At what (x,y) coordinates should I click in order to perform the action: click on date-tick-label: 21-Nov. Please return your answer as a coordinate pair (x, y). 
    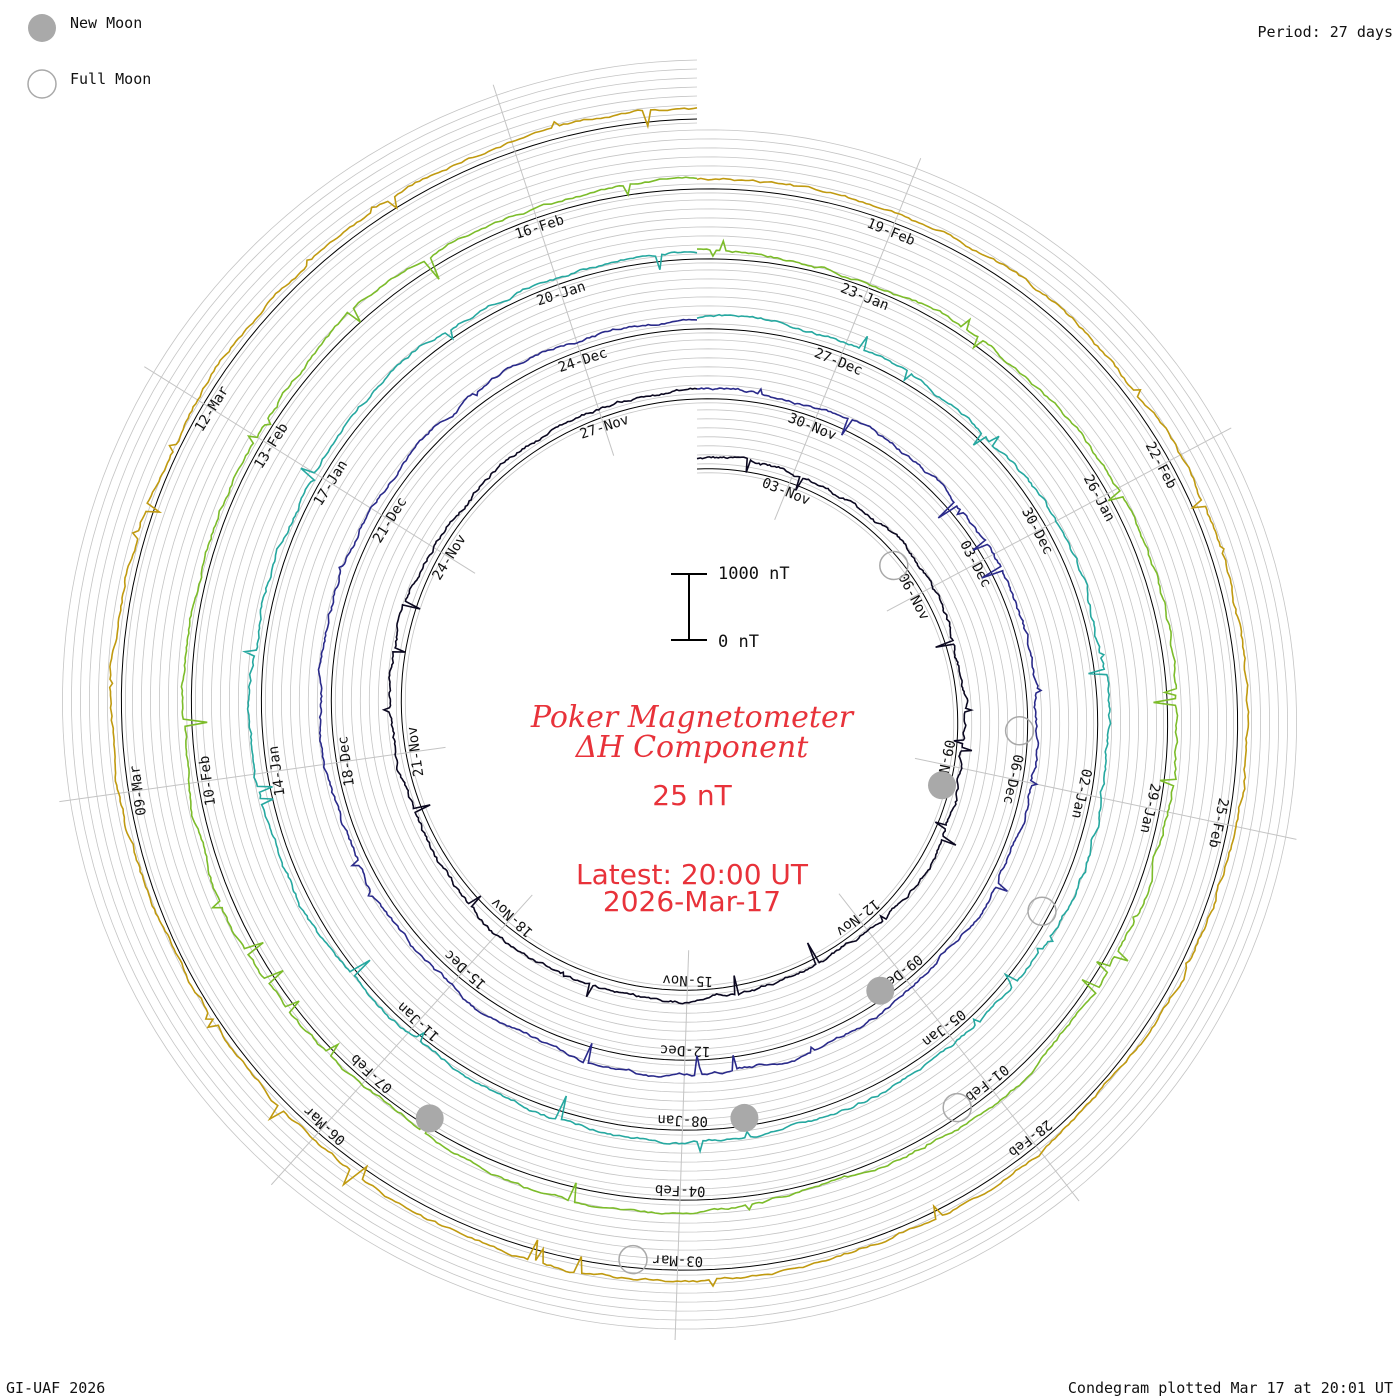
    Looking at the image, I should click on (415, 751).